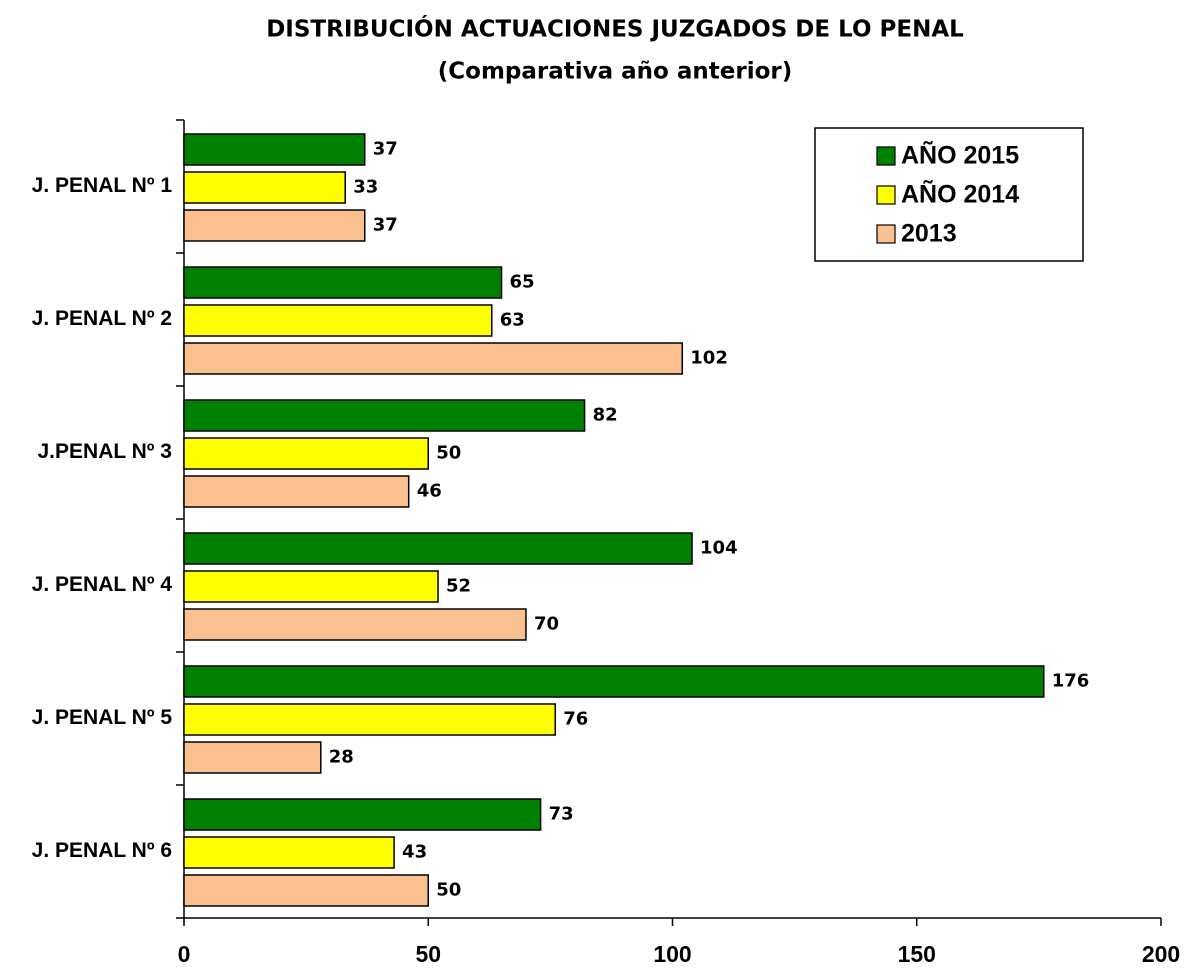 The width and height of the screenshot is (1200, 980). Describe the element at coordinates (960, 155) in the screenshot. I see `legend-label: AÑO 2015` at that location.